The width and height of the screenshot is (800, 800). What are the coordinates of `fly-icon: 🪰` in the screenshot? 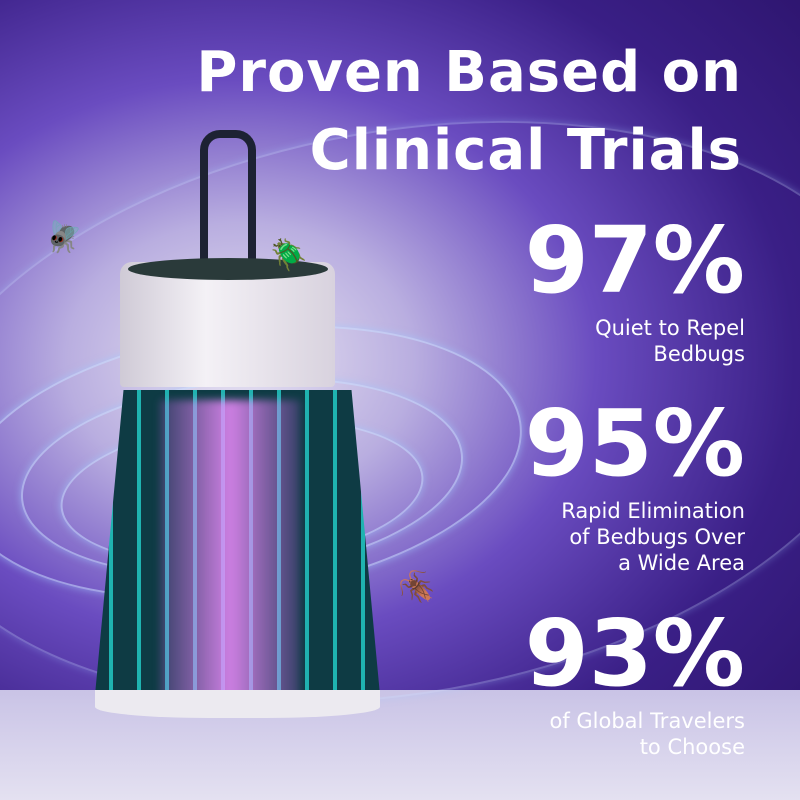 It's located at (64, 237).